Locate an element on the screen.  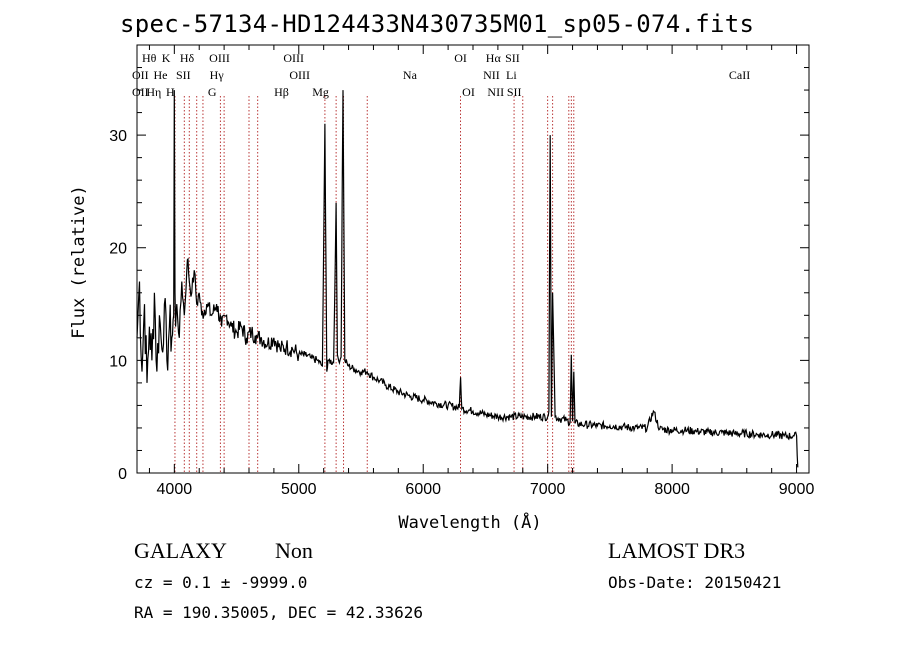
line-label-19: Hα is located at coordinates (494, 58).